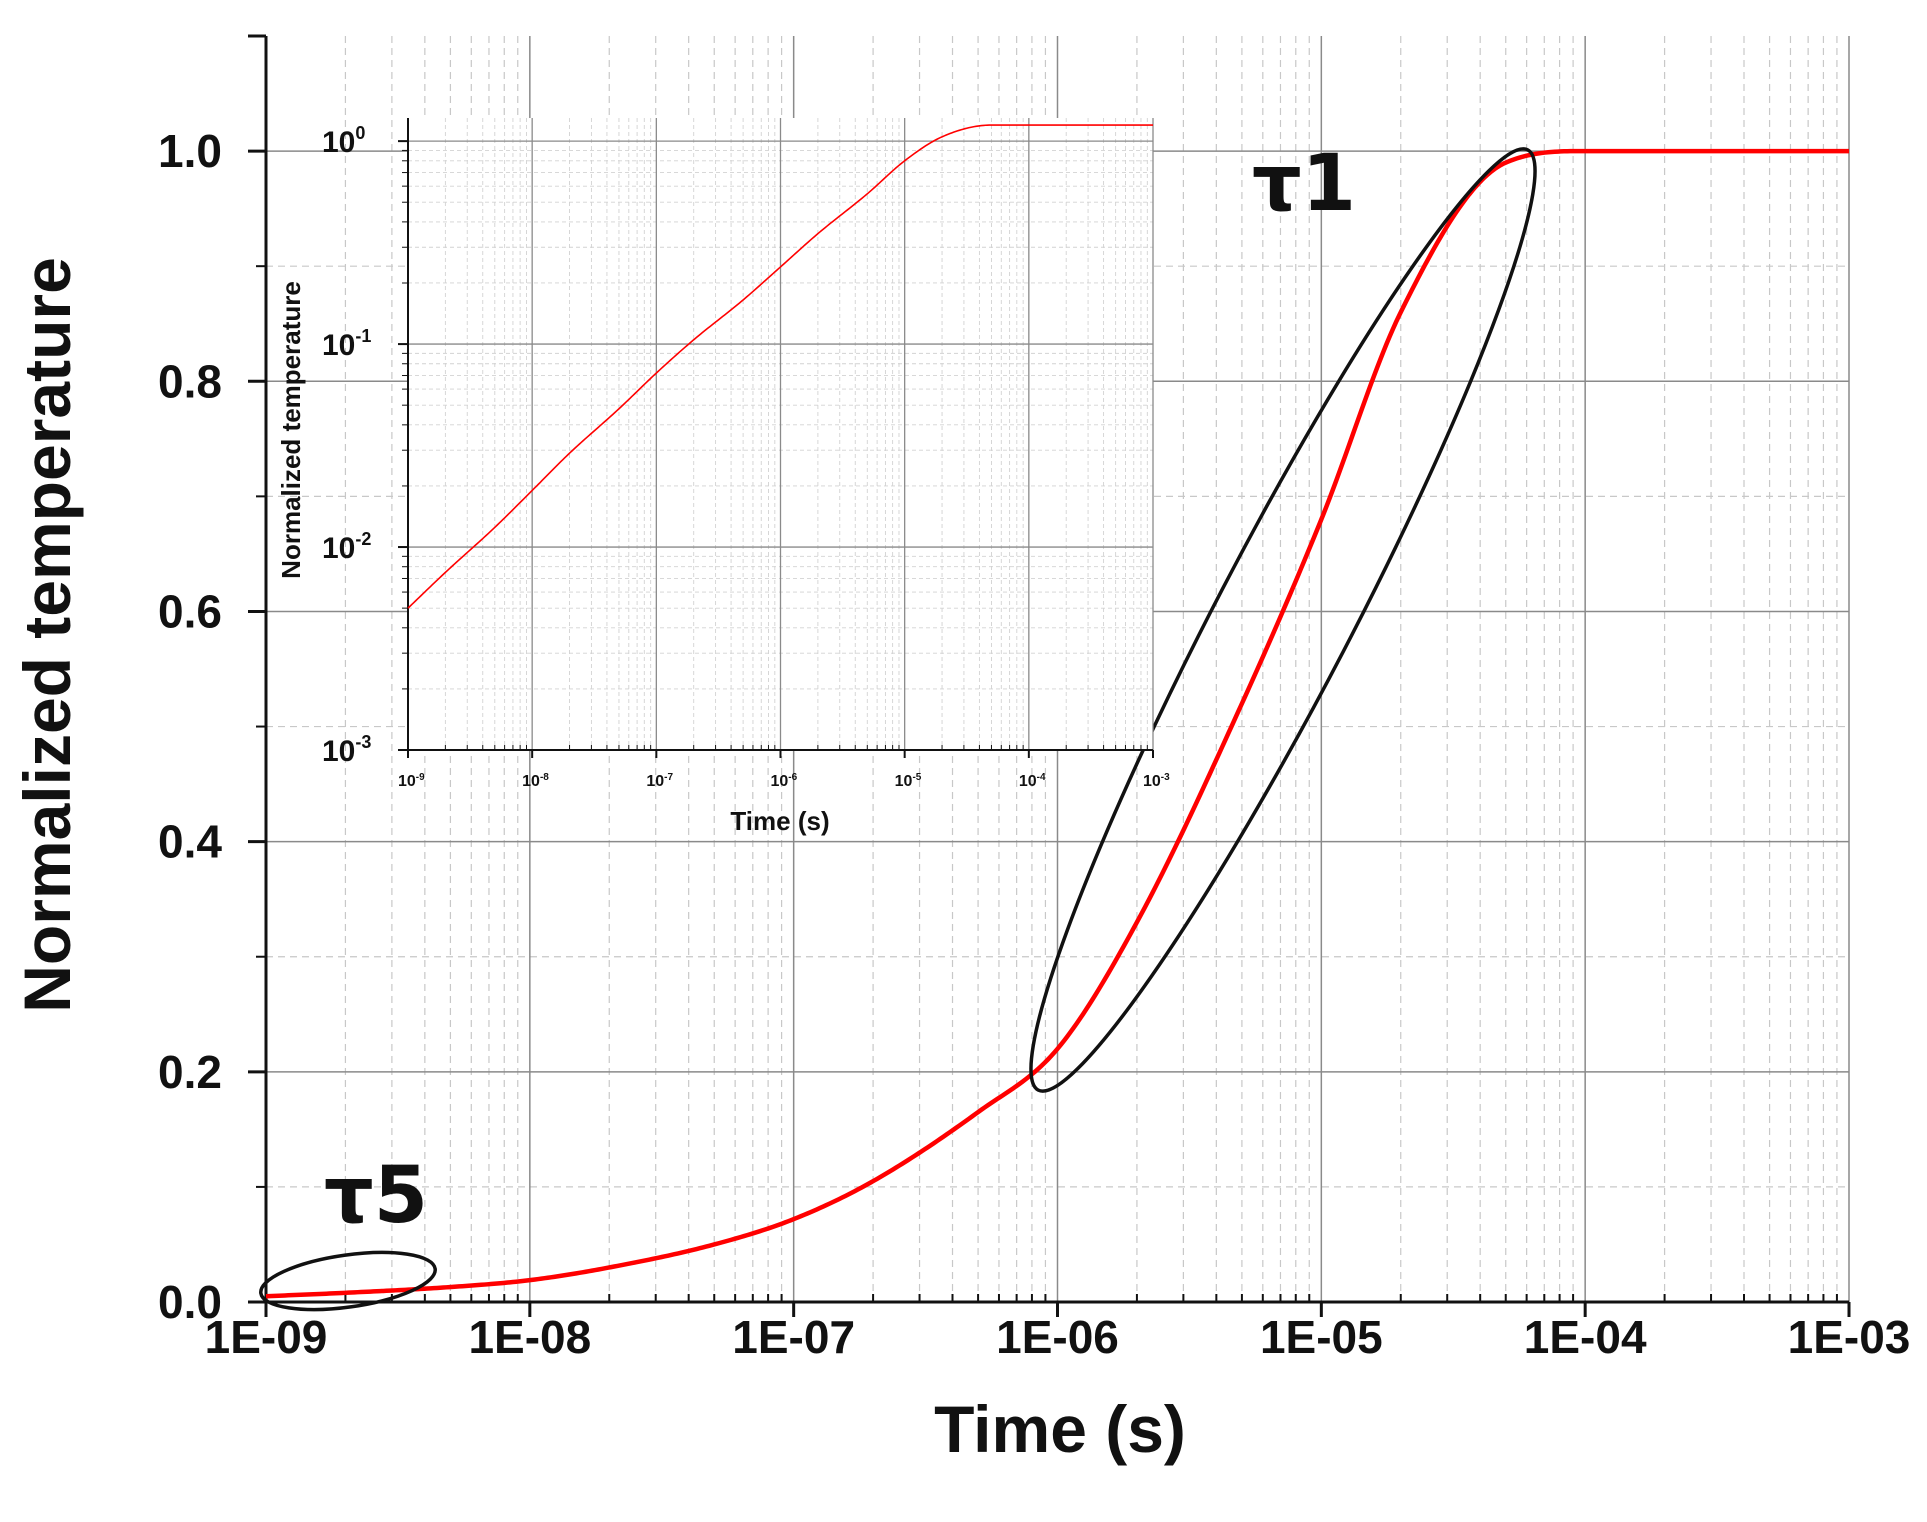 The height and width of the screenshot is (1522, 1927). I want to click on inset-x-axis-title: Time (s), so click(779, 821).